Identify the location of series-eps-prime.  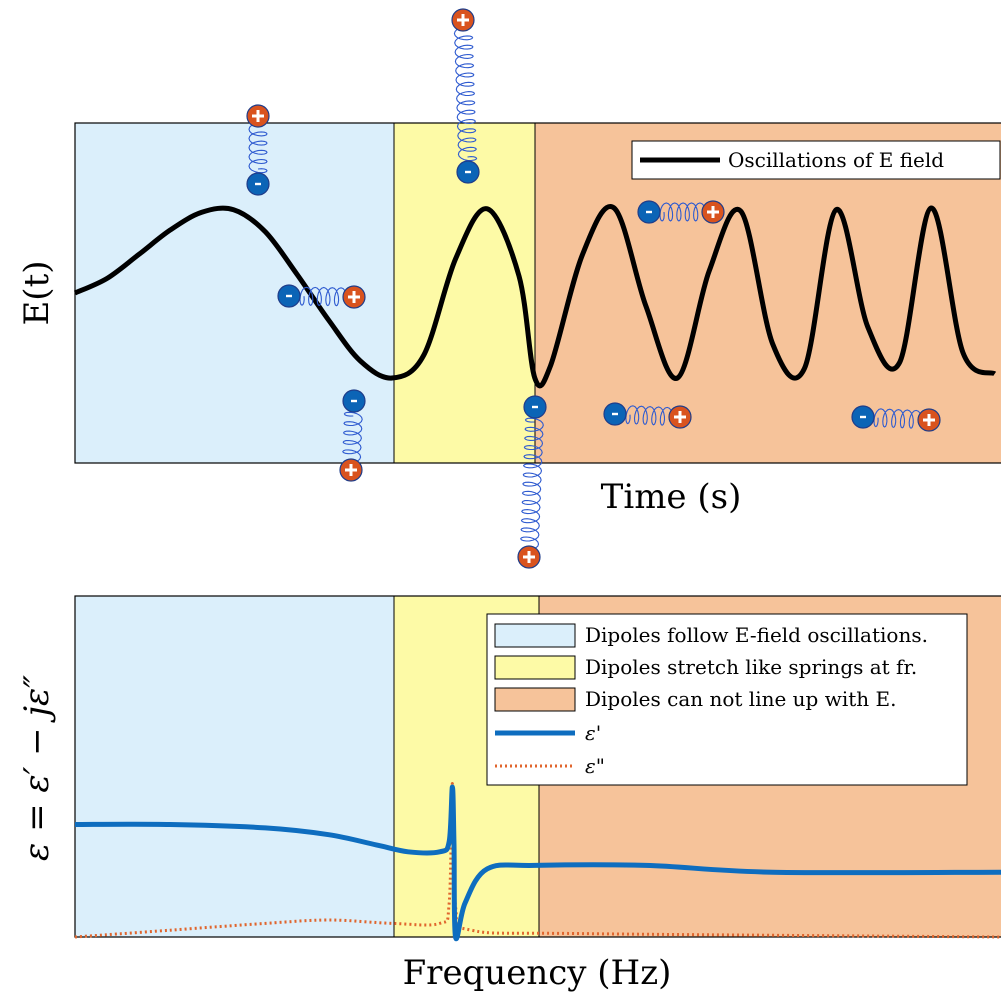
(537, 863).